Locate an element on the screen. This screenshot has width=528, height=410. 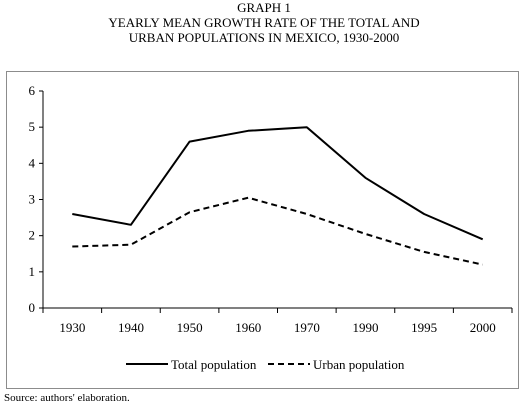
chart-title-line-2: URBAN POPULATIONS IN MEXICO, 1930-2000 is located at coordinates (264, 37).